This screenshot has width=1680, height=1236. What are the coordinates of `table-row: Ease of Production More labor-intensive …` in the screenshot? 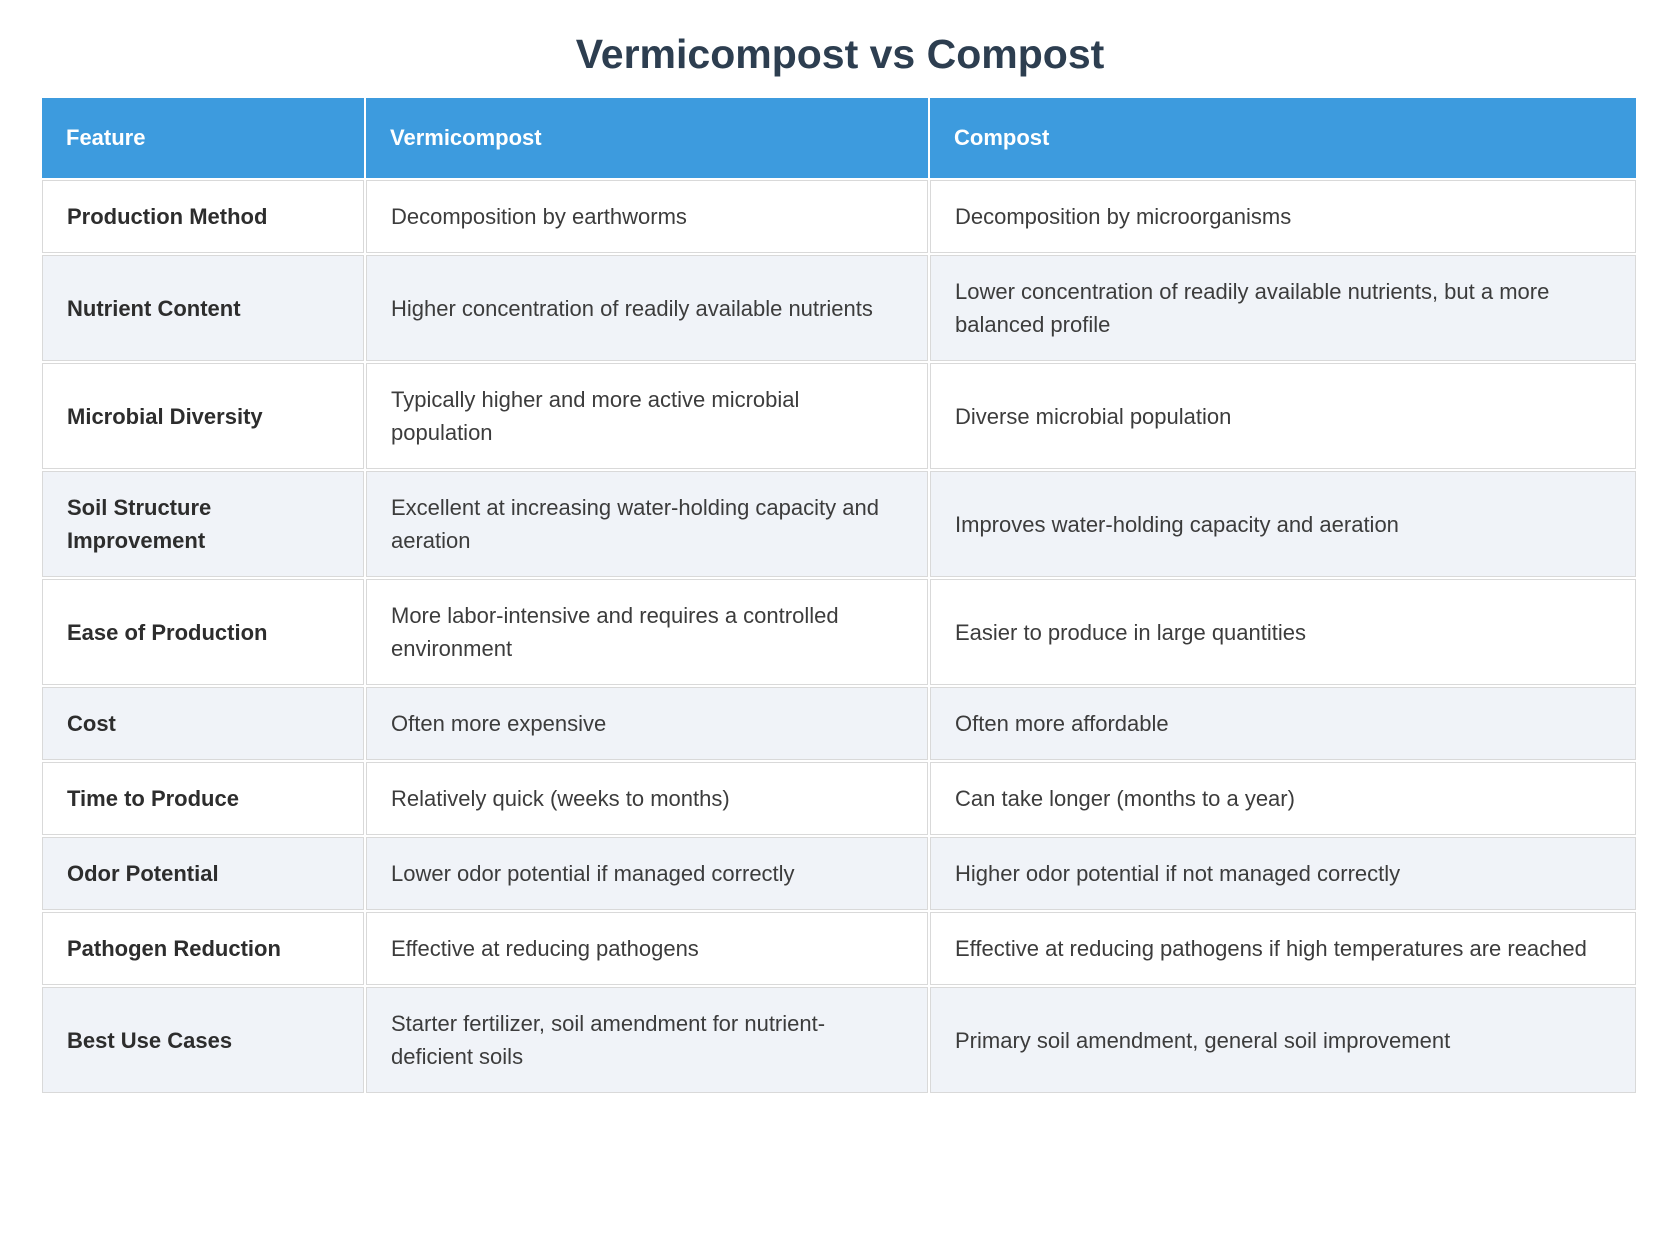 It's located at (839, 632).